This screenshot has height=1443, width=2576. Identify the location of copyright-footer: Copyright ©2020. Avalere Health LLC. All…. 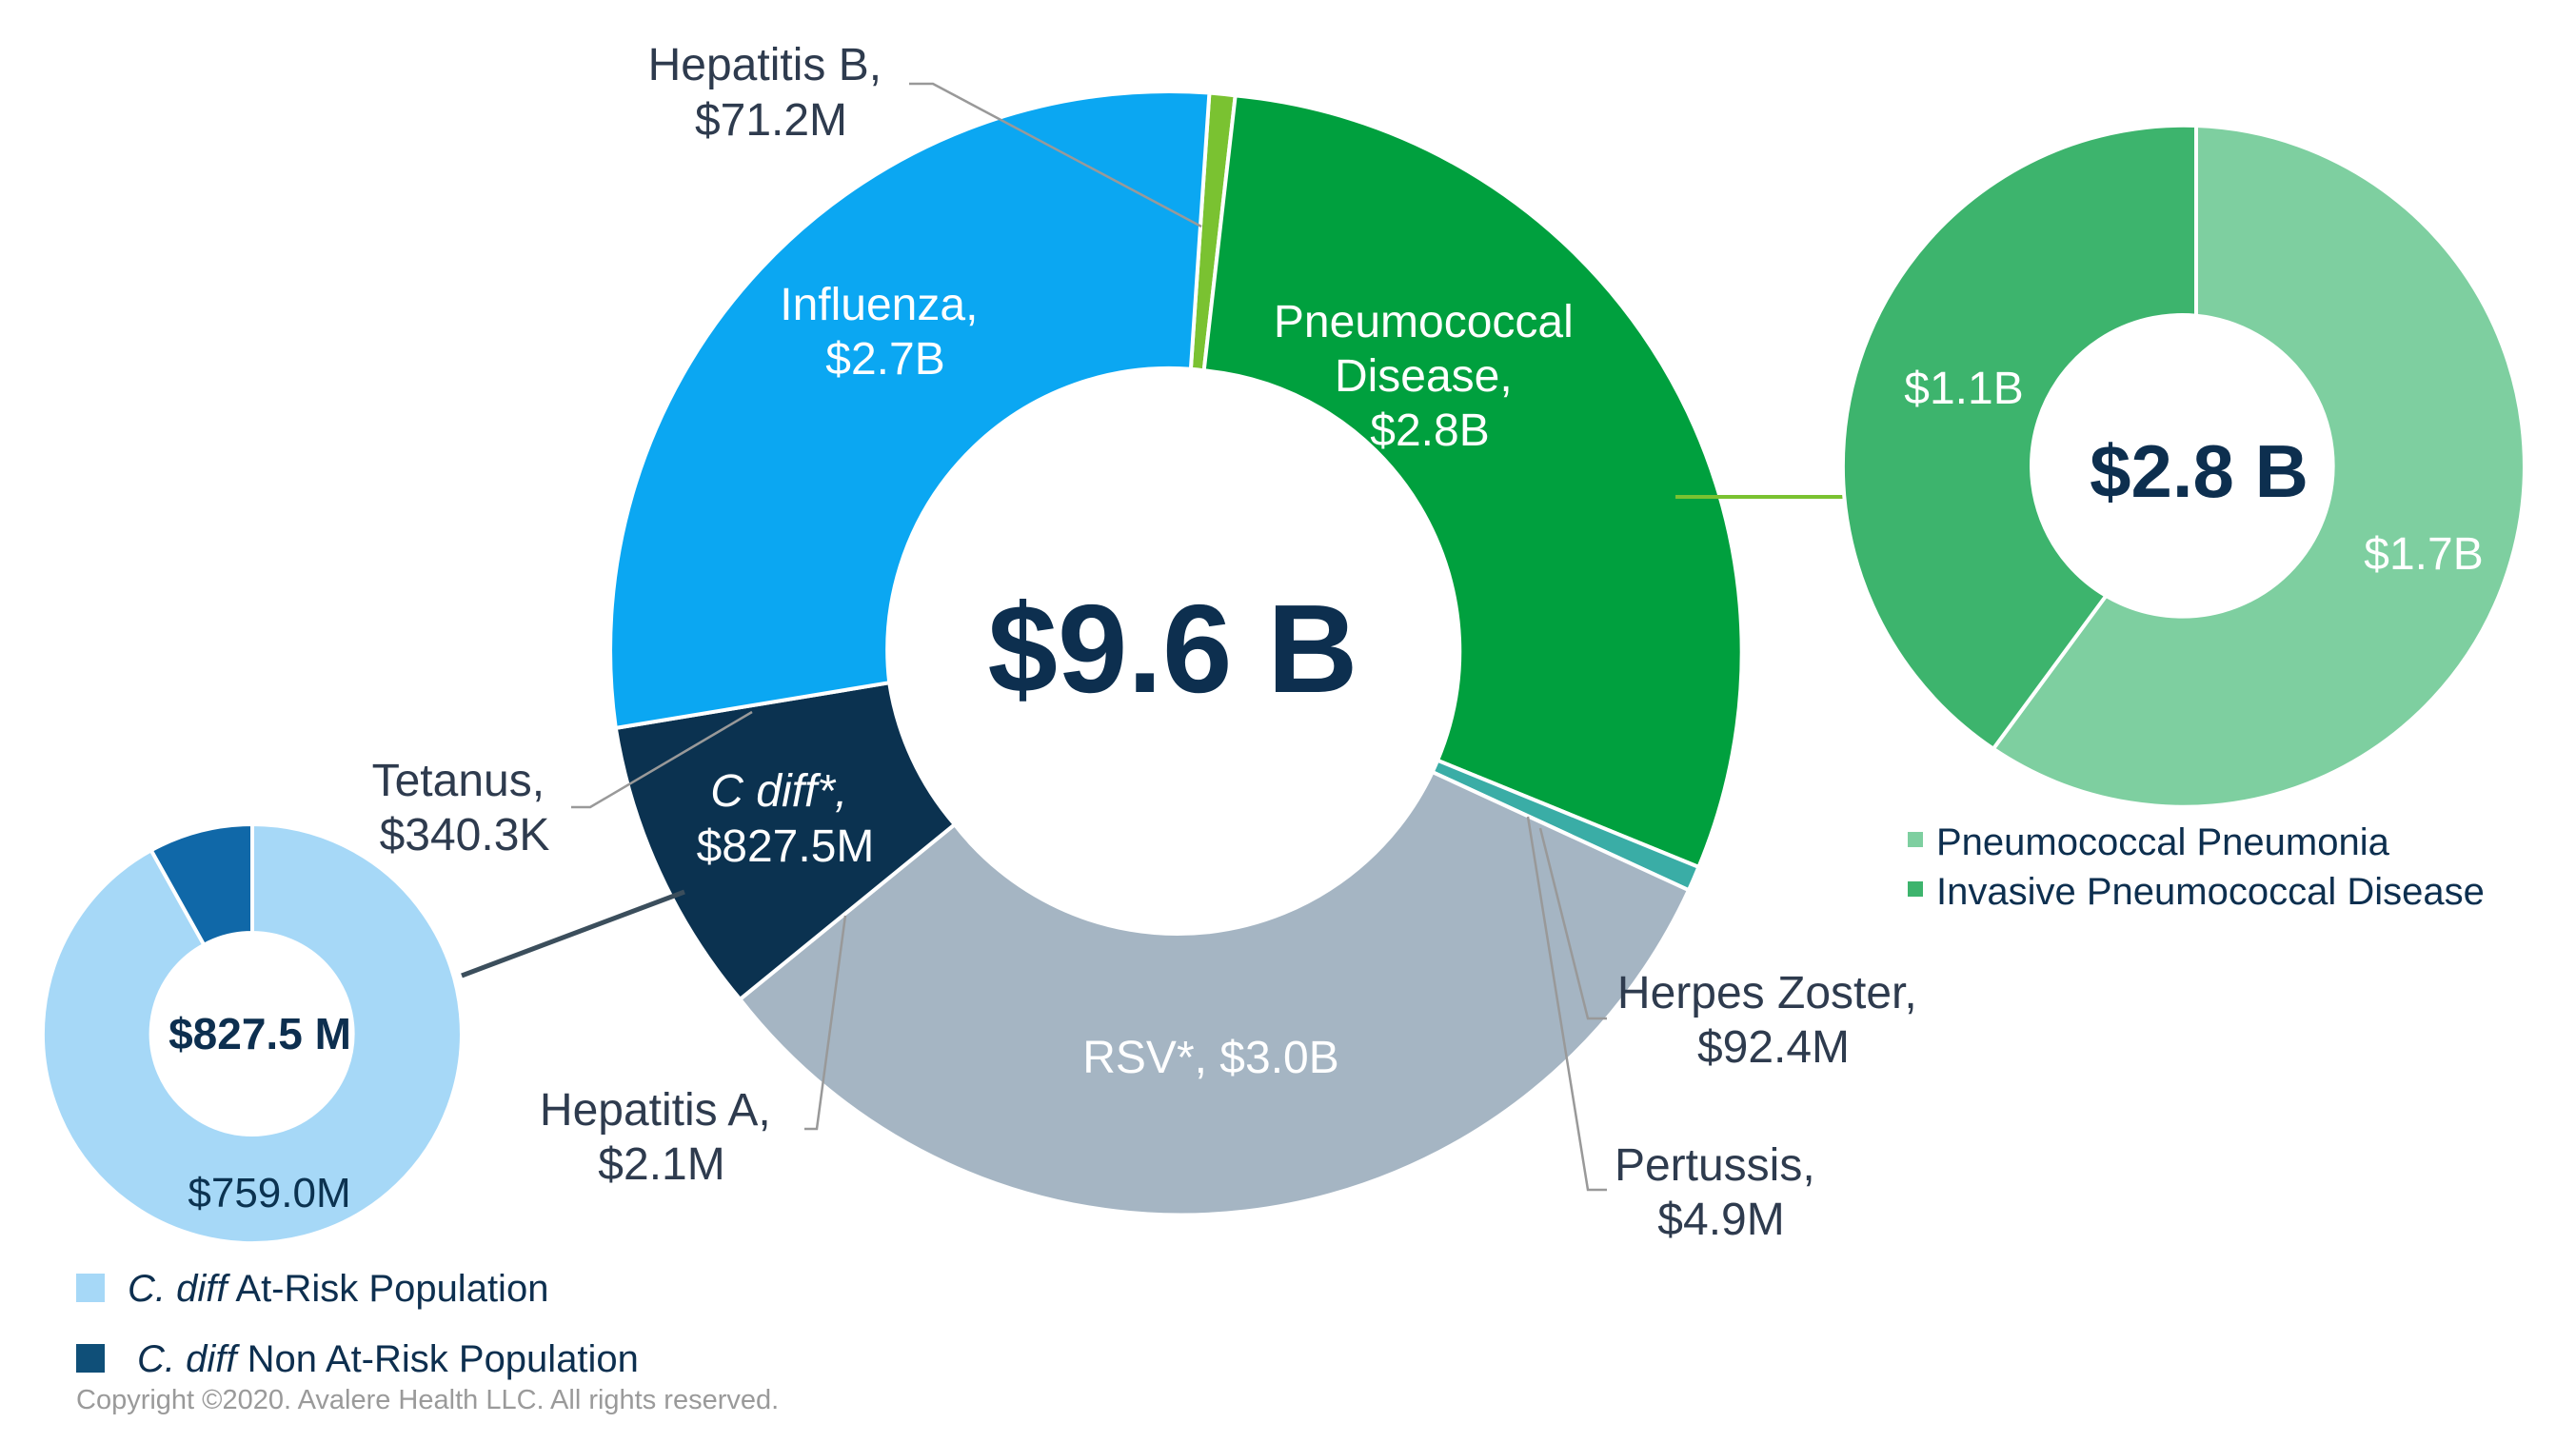
(427, 1400).